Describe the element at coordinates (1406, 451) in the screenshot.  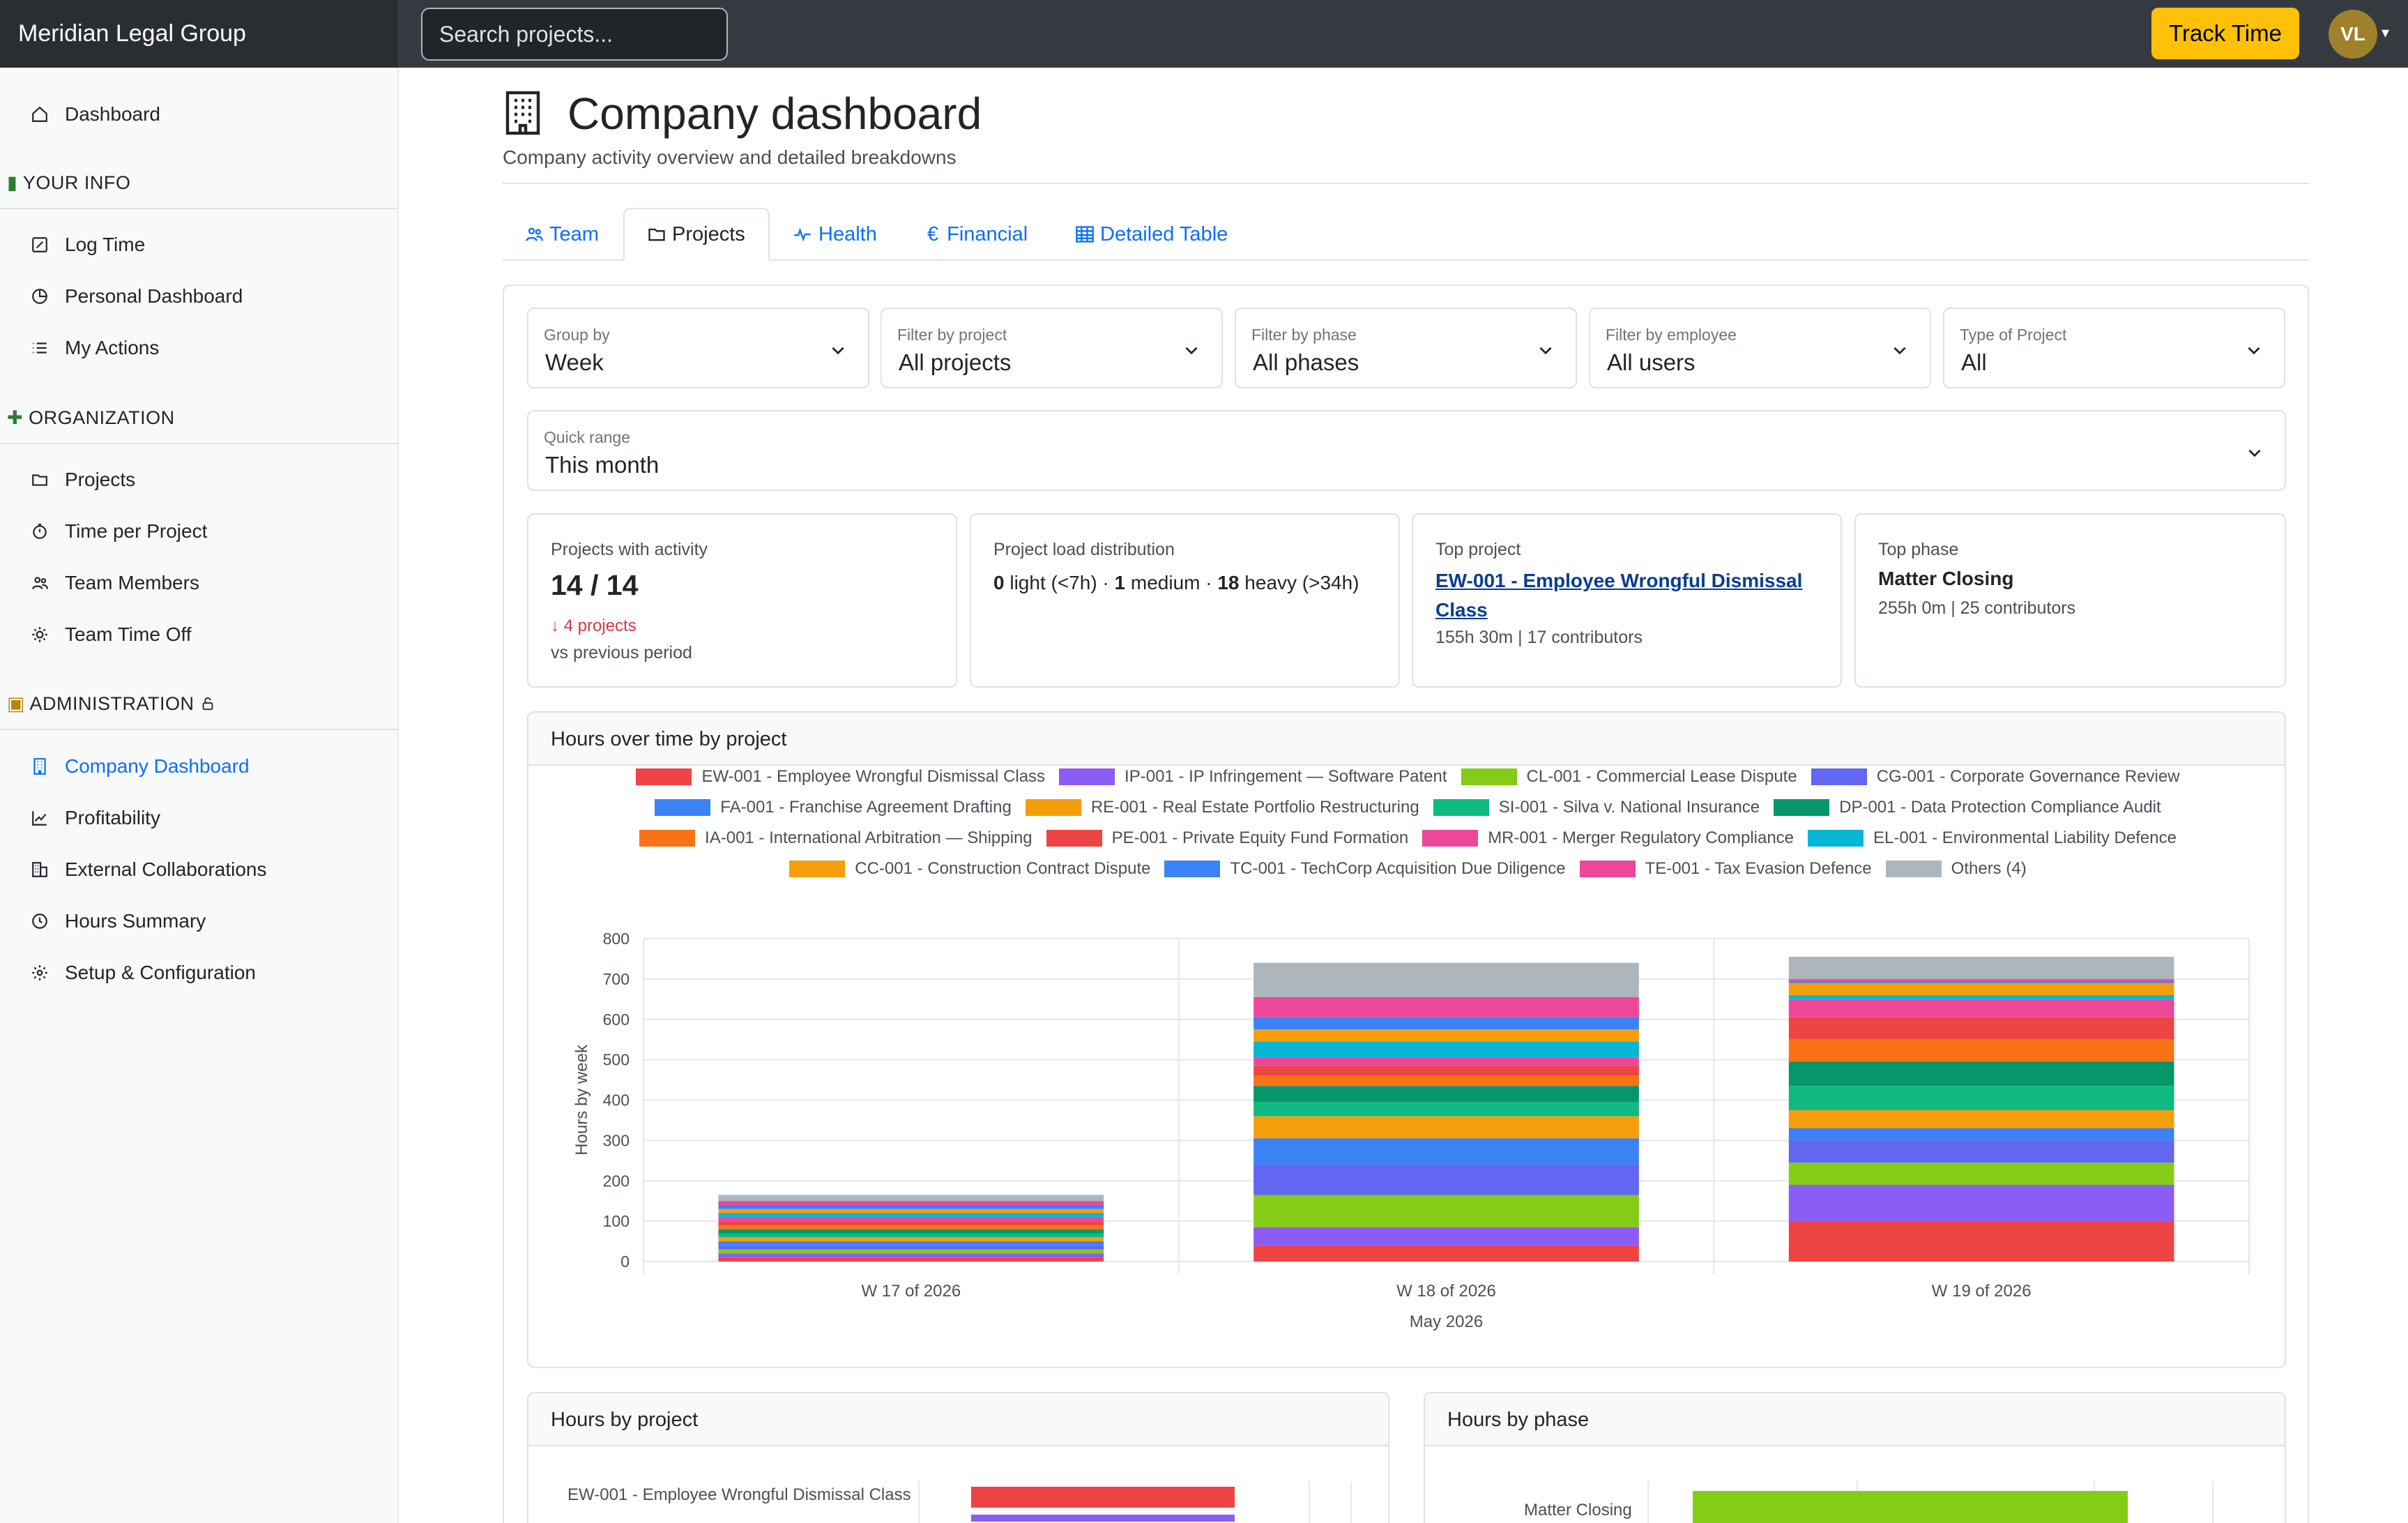
I see `quick-range-select: Quick range This month` at that location.